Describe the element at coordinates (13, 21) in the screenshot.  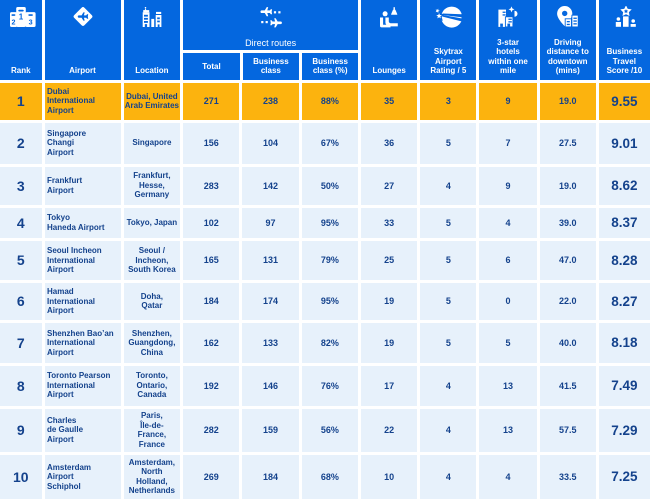
I see `svg-text: 2` at that location.